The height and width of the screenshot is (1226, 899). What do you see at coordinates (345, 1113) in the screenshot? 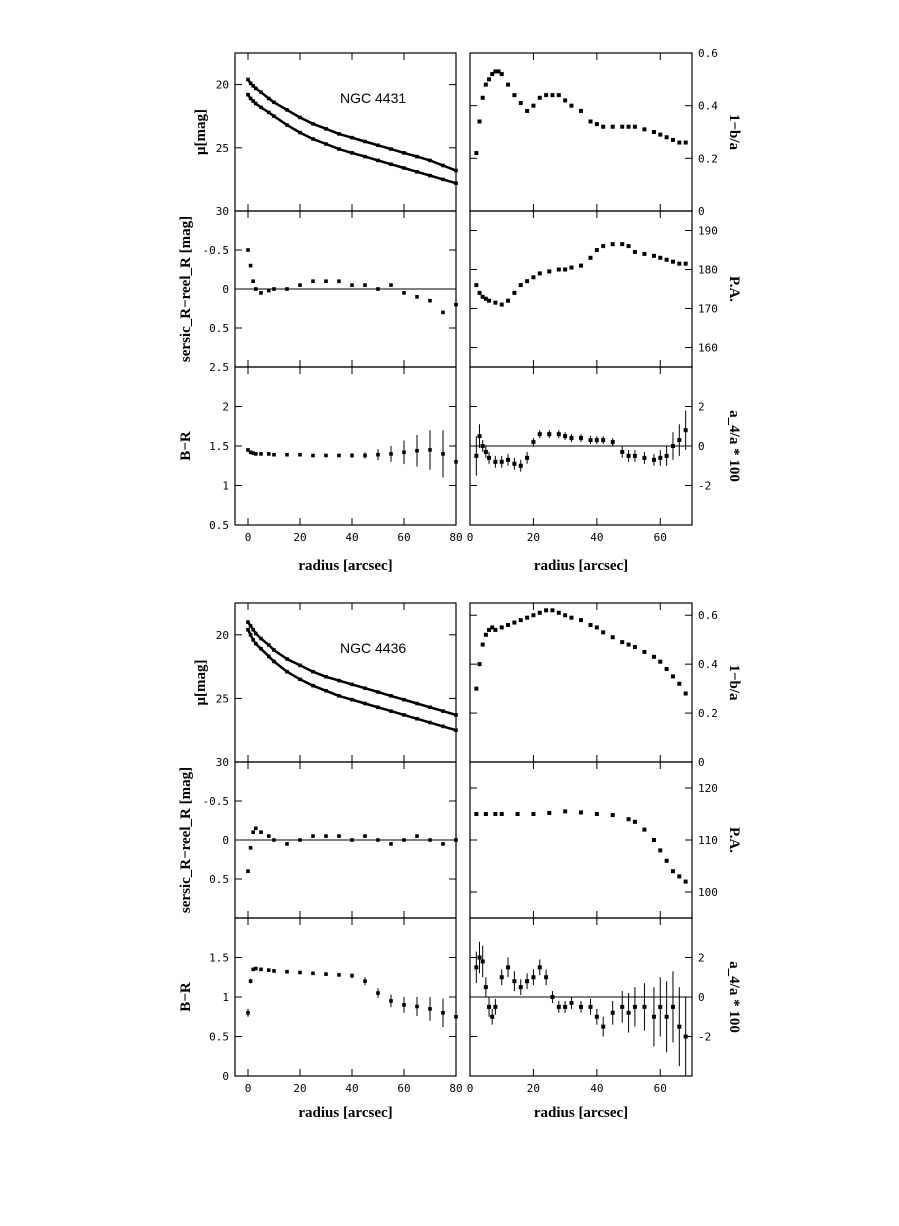
I see `chart2-left-xlabel: radius [arcsec]` at bounding box center [345, 1113].